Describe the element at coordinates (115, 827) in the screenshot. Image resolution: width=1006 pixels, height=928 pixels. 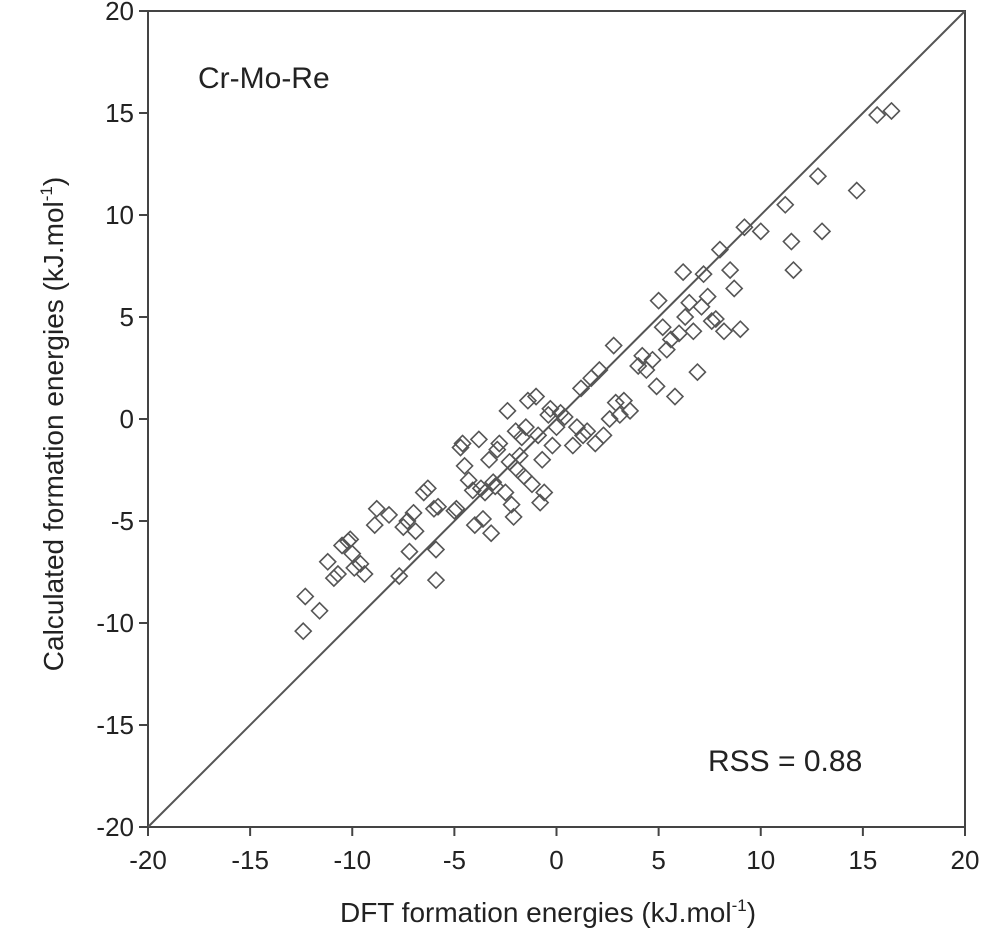
I see `y-tick-label: -20` at that location.